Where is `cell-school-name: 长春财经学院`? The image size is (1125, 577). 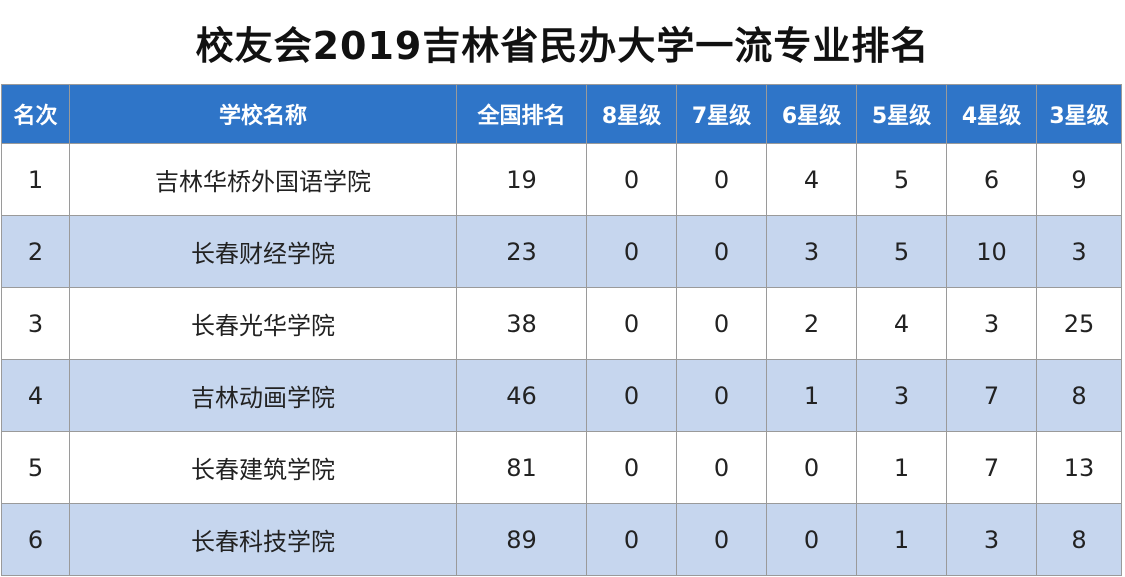
cell-school-name: 长春财经学院 is located at coordinates (263, 251).